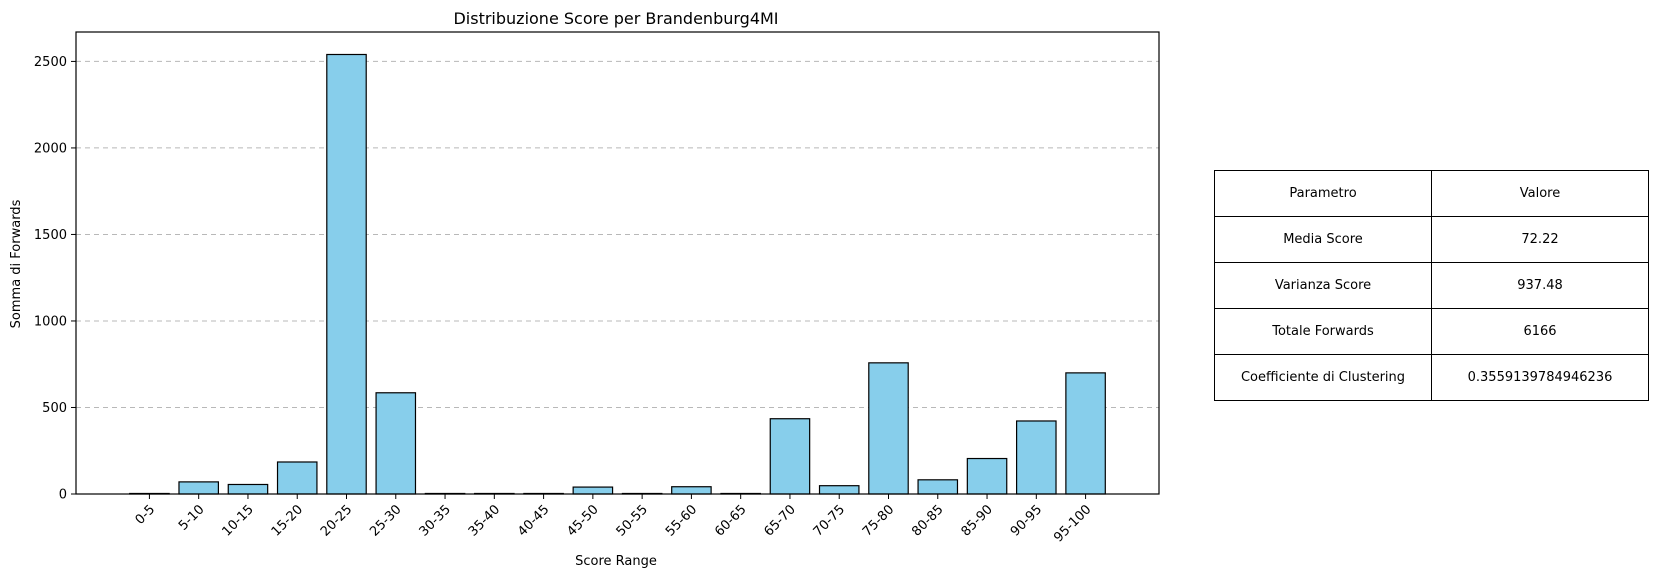 The image size is (1657, 578). Describe the element at coordinates (336, 520) in the screenshot. I see `x-tick-label: 20-25` at that location.